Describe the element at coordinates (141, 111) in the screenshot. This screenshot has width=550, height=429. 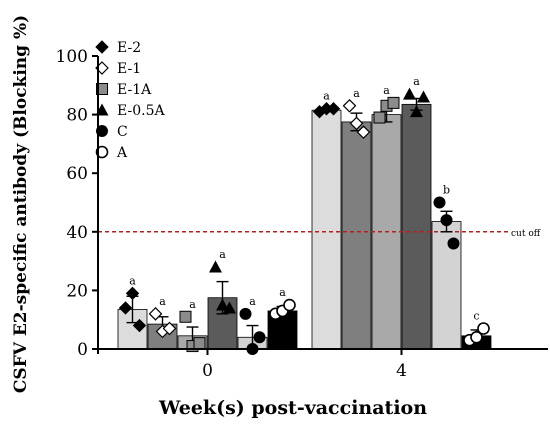
I see `legend-label: E-0.5A` at that location.